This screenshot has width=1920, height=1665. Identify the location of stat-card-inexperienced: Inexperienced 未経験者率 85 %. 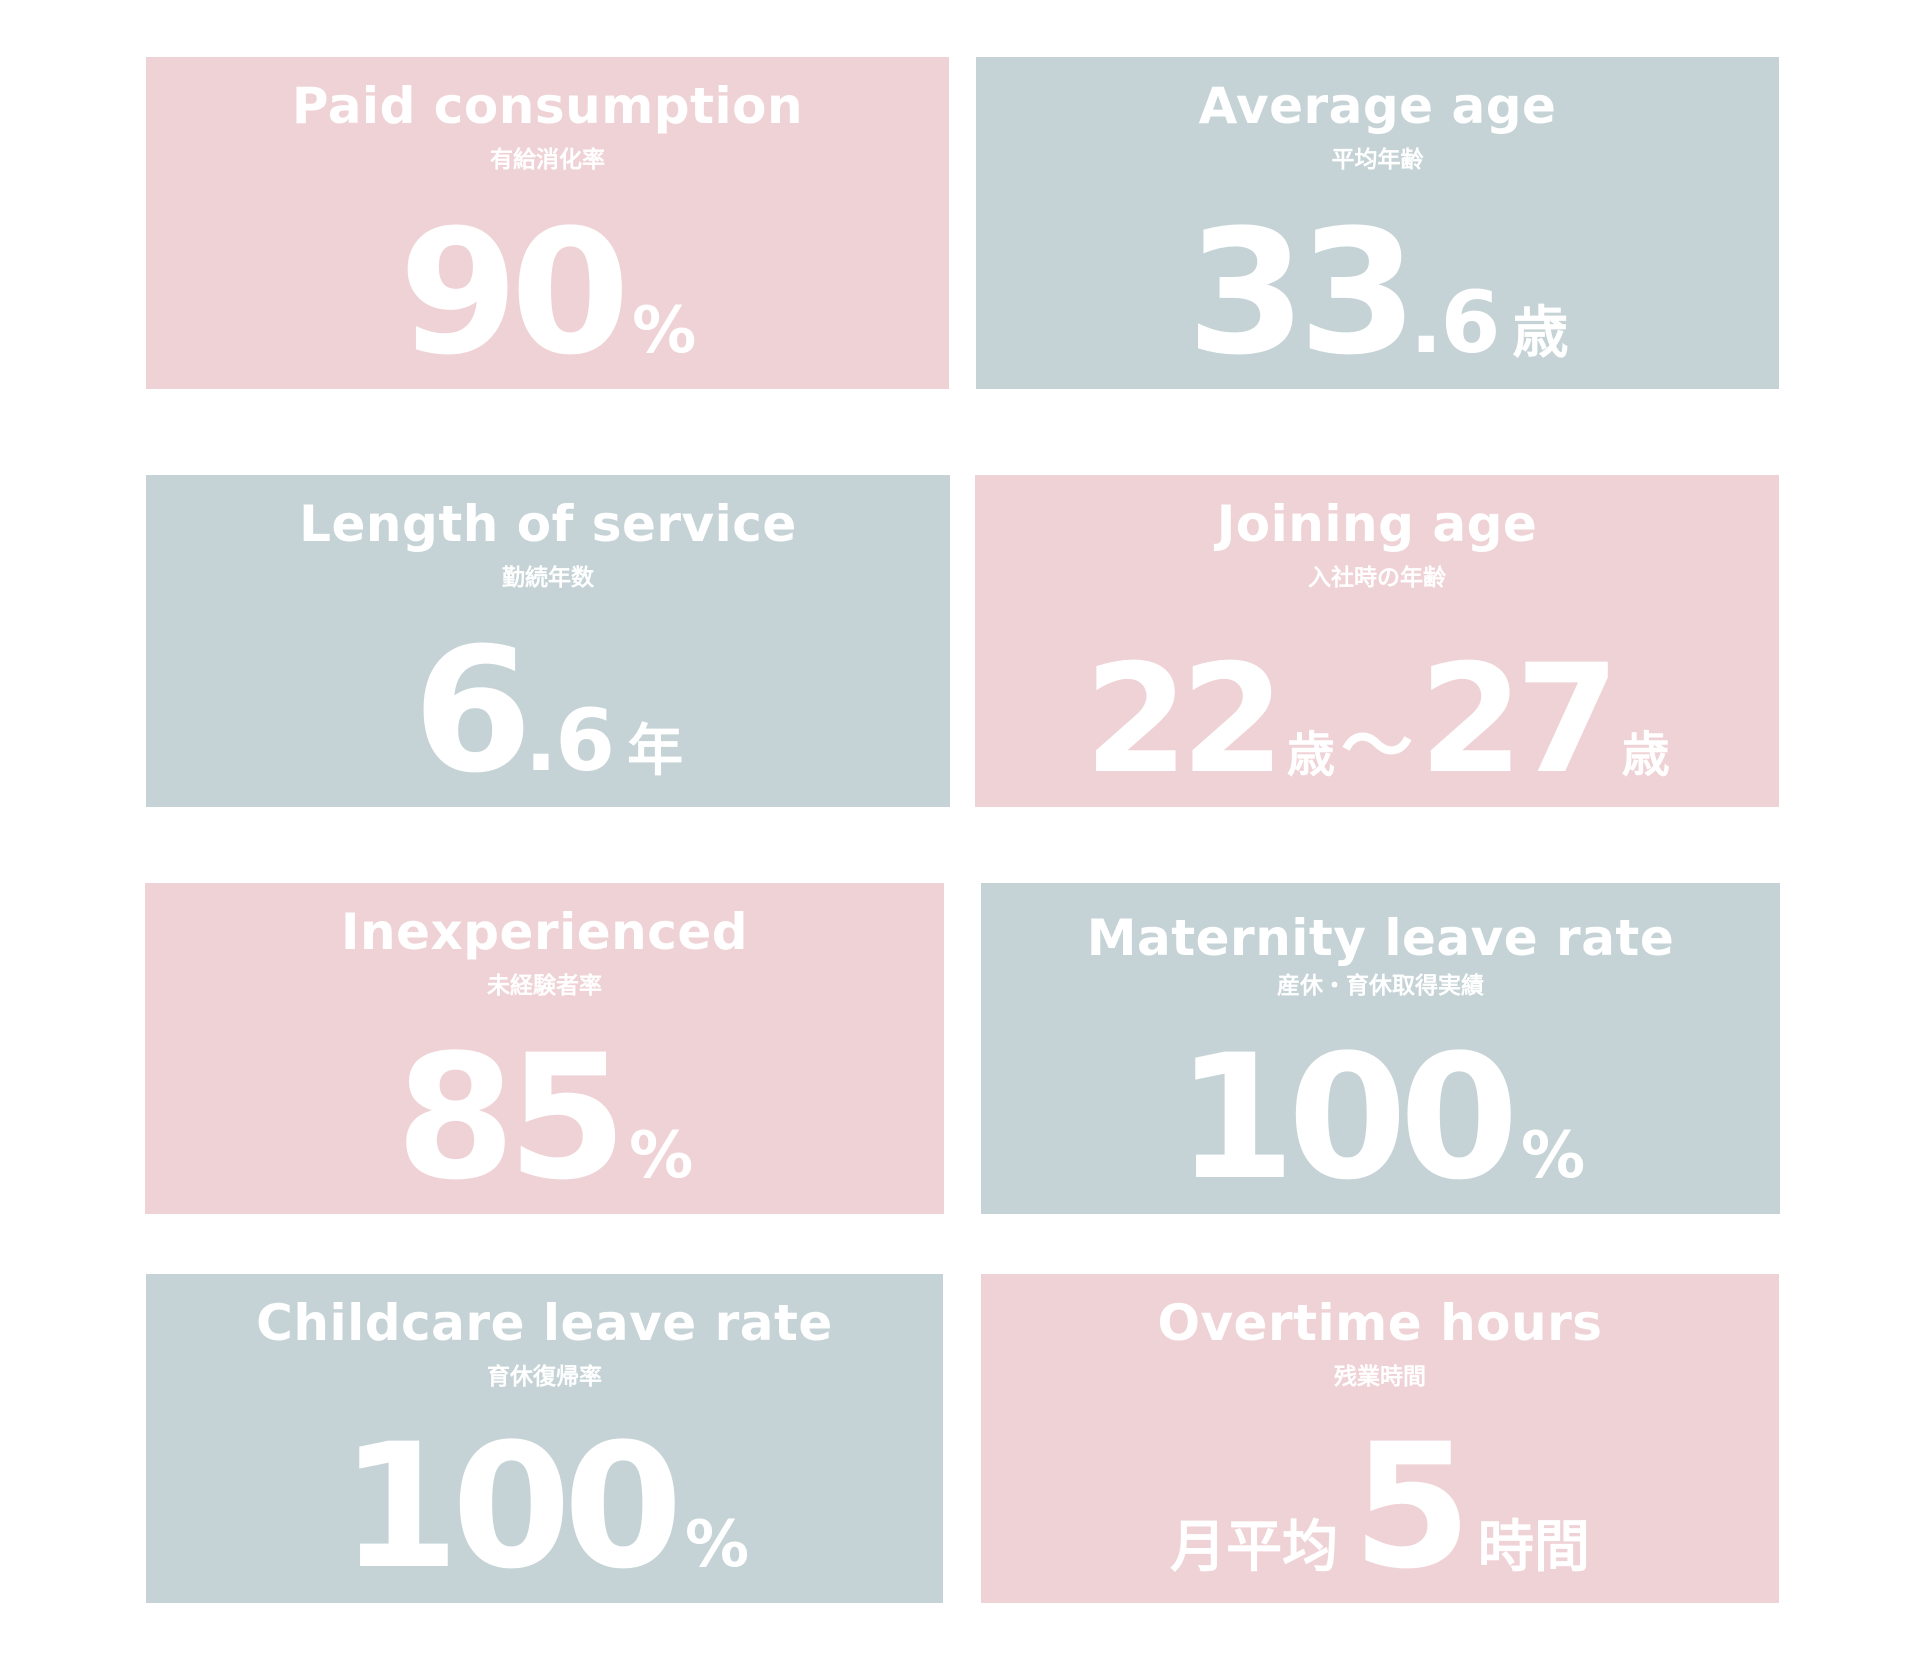
(544, 1048).